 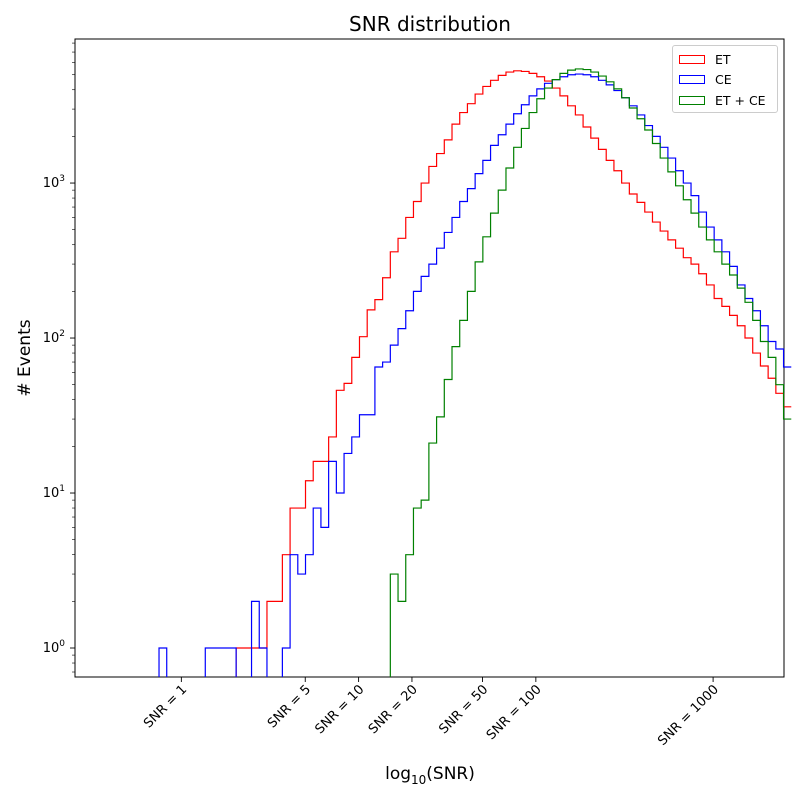 I want to click on y-tick-label: 10⁰, so click(x=54, y=647).